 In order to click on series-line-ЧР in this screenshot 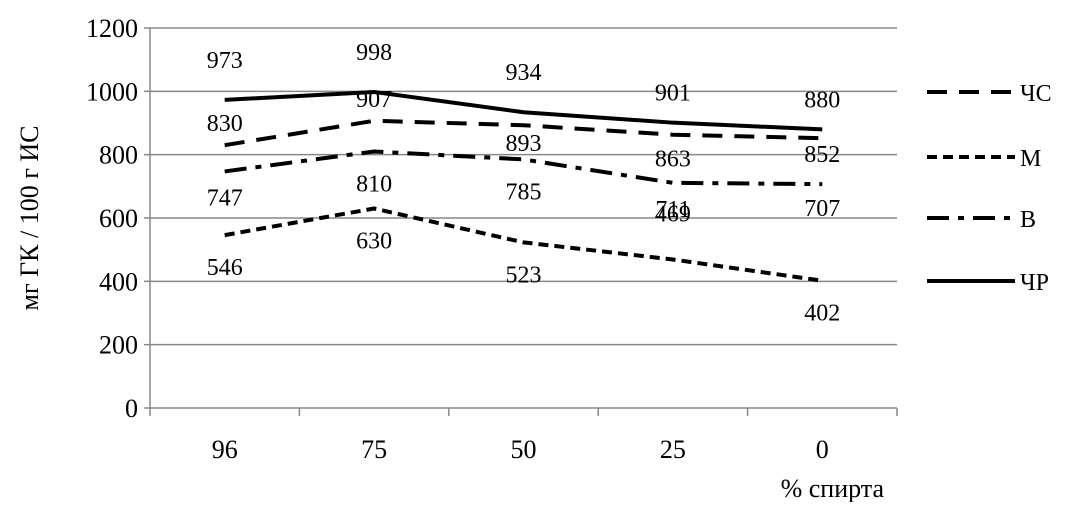, I will do `click(523, 110)`.